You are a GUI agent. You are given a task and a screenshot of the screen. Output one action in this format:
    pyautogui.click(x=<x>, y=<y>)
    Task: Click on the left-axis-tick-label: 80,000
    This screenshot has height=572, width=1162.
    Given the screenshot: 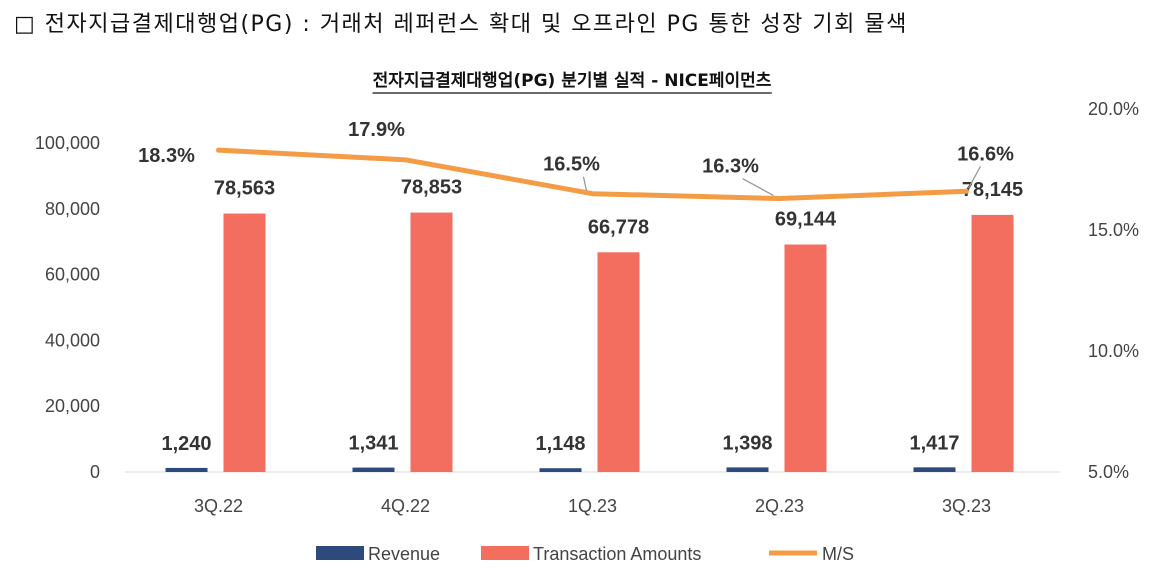 What is the action you would take?
    pyautogui.click(x=72, y=209)
    